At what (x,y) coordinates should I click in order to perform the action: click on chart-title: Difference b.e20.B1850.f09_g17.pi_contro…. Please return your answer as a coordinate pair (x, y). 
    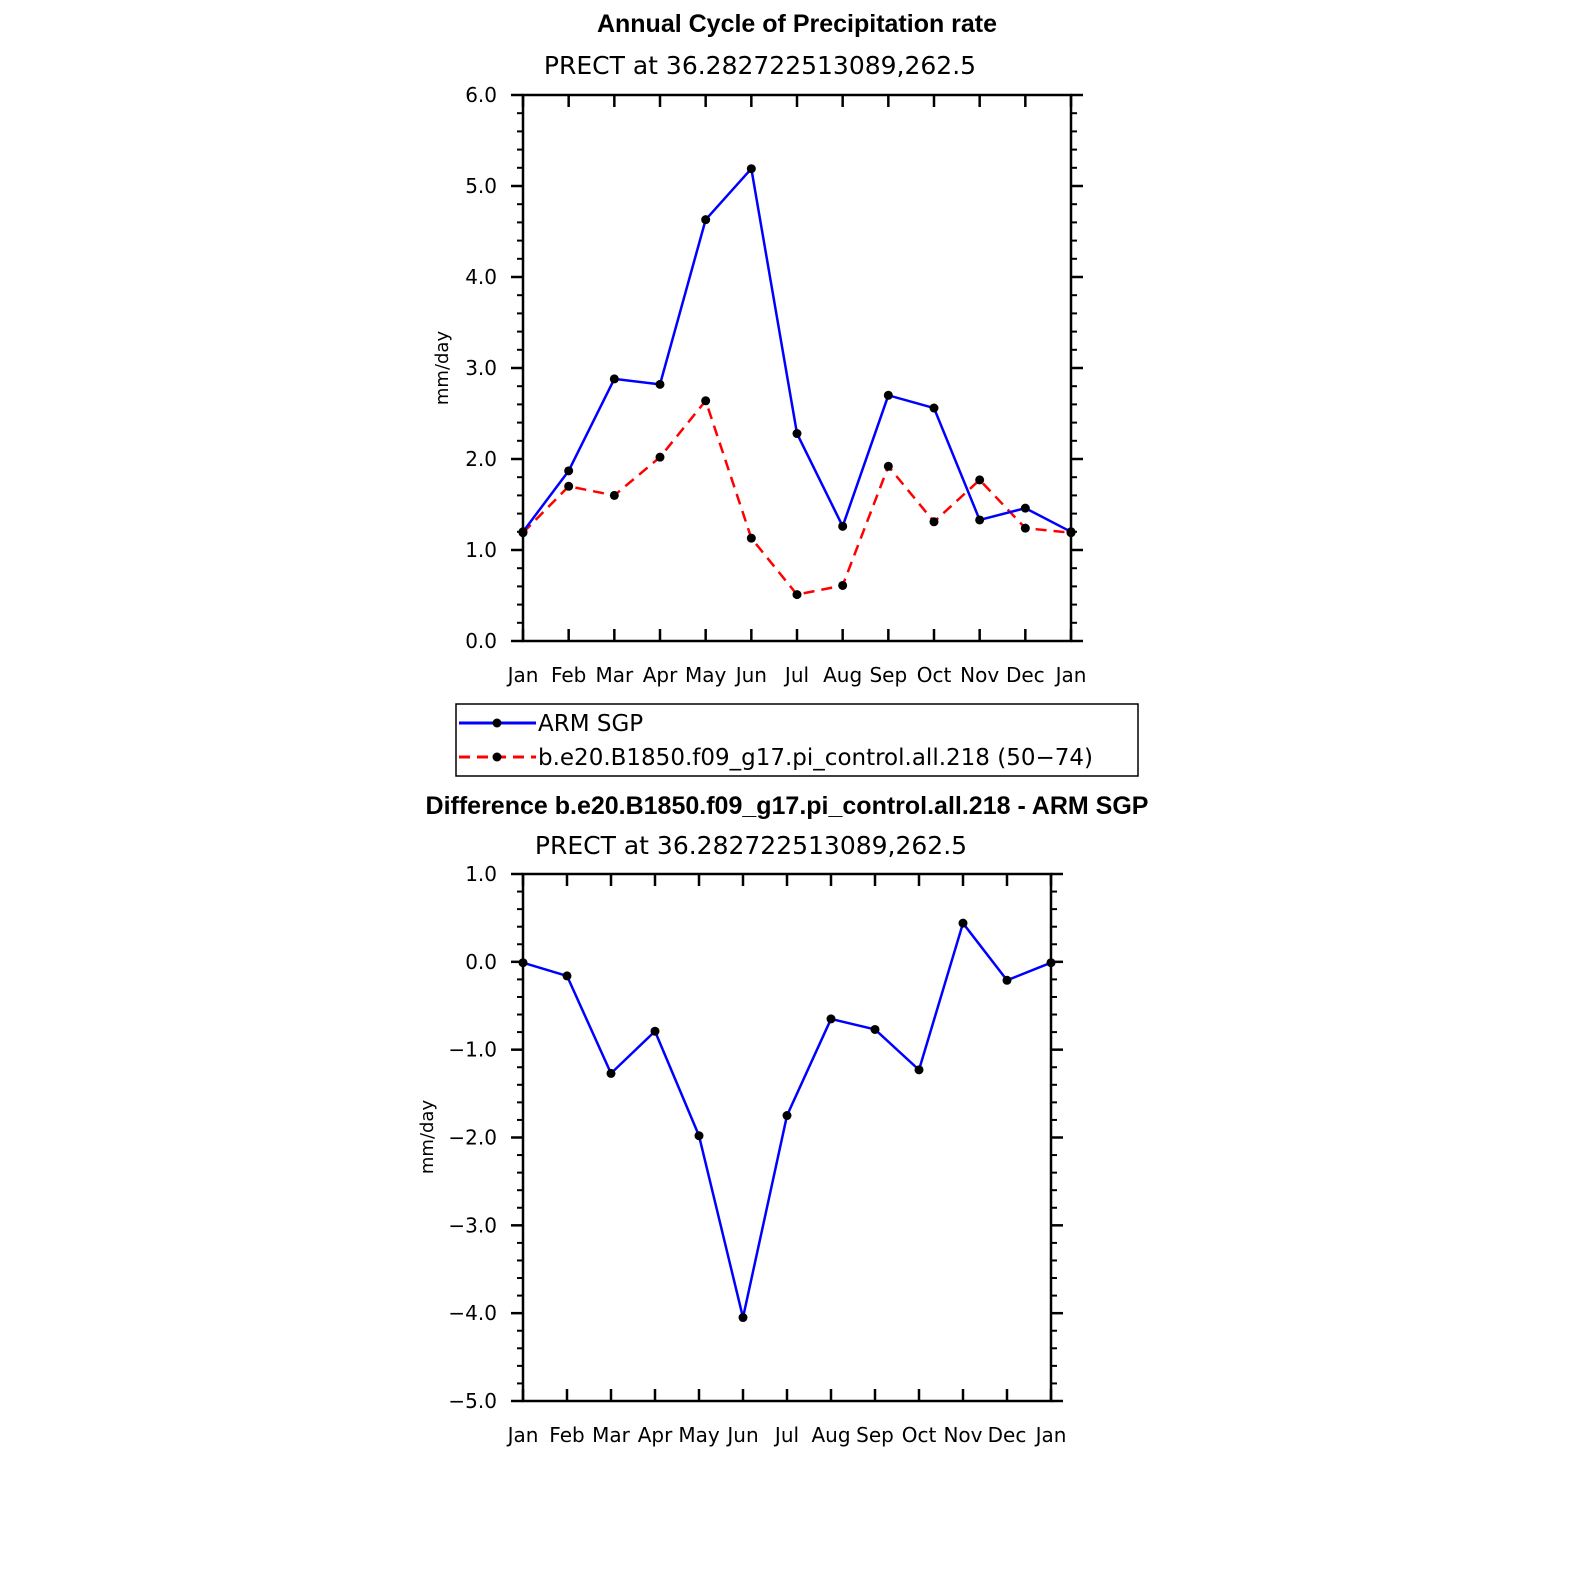
    Looking at the image, I should click on (787, 806).